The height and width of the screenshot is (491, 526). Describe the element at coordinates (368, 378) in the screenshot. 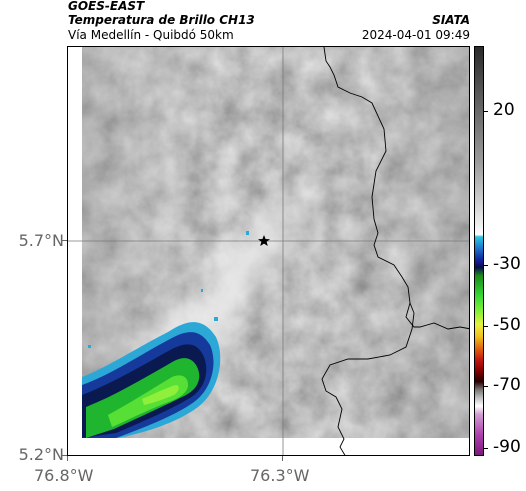

I see `department-boundary` at that location.